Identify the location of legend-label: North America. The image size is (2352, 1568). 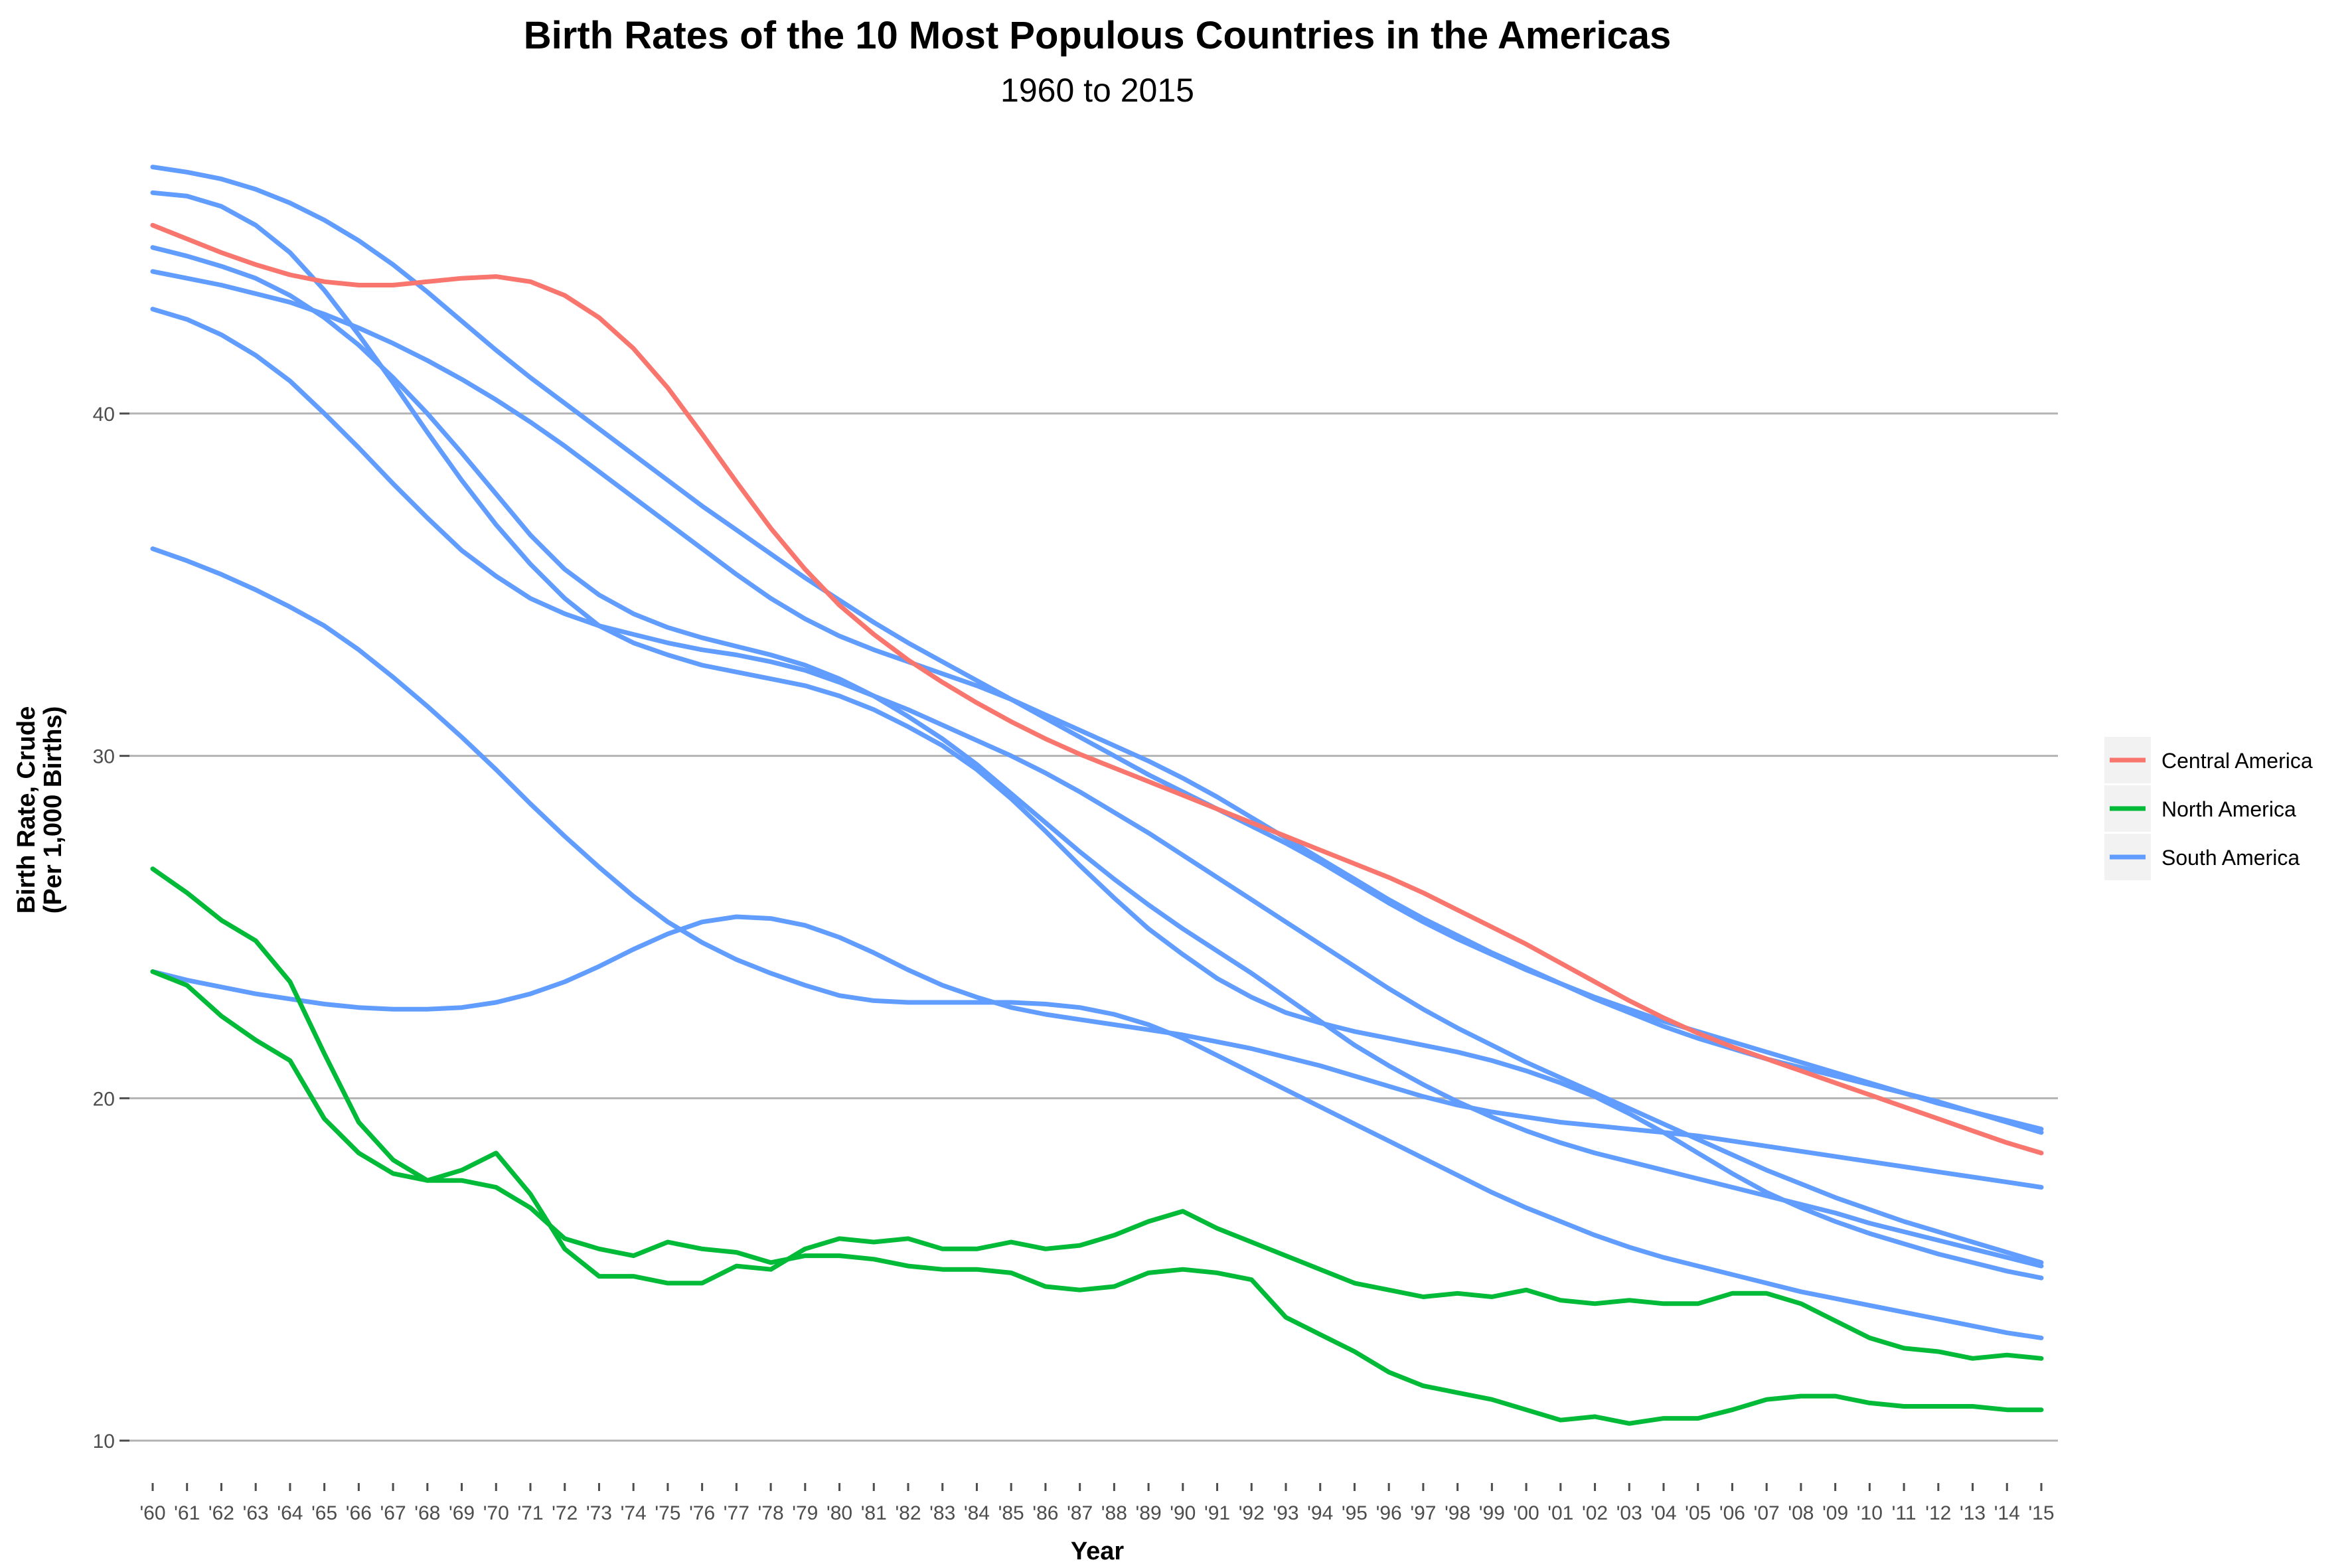
(2228, 809).